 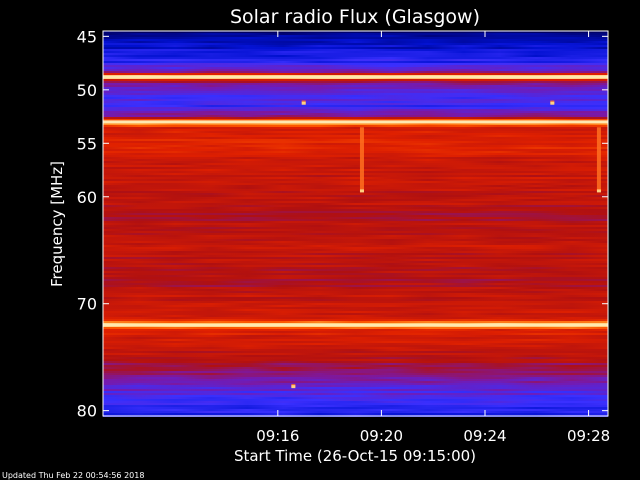 I want to click on updated-footer: Updated Thu Feb 22 00:54:56 2018, so click(x=73, y=475).